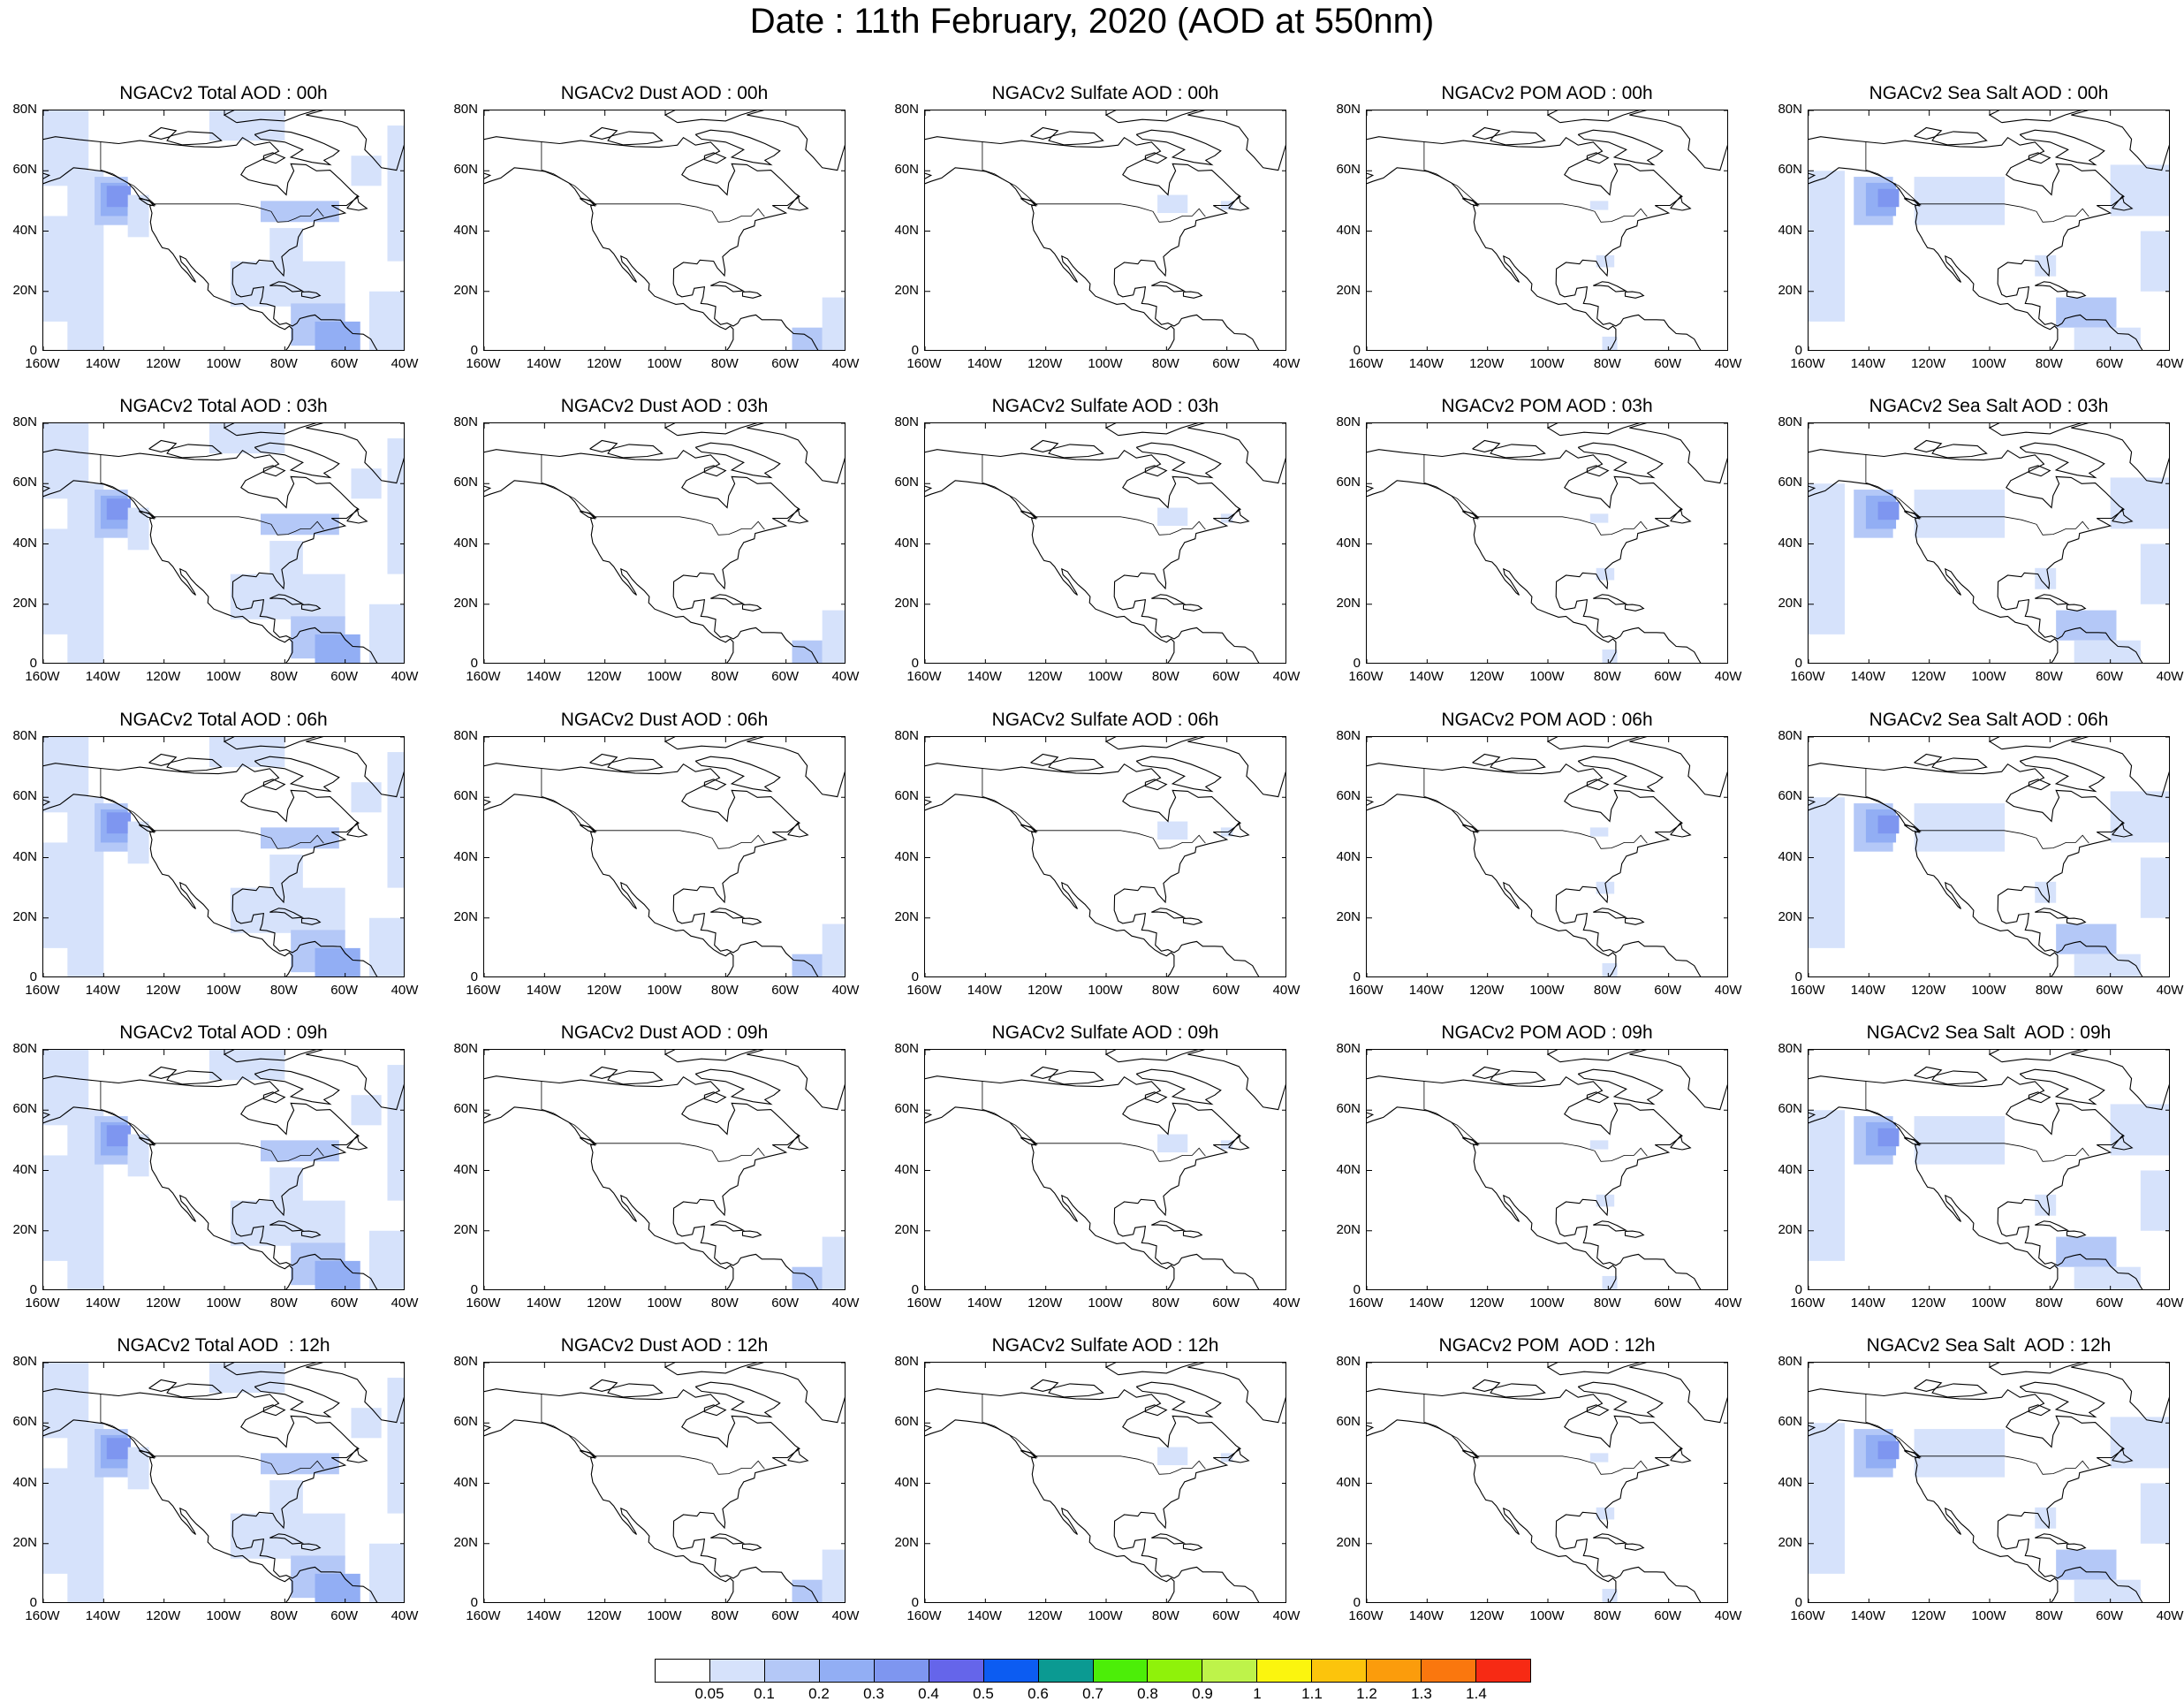 The height and width of the screenshot is (1702, 2184). What do you see at coordinates (1989, 856) in the screenshot?
I see `seasalt-aod-map` at bounding box center [1989, 856].